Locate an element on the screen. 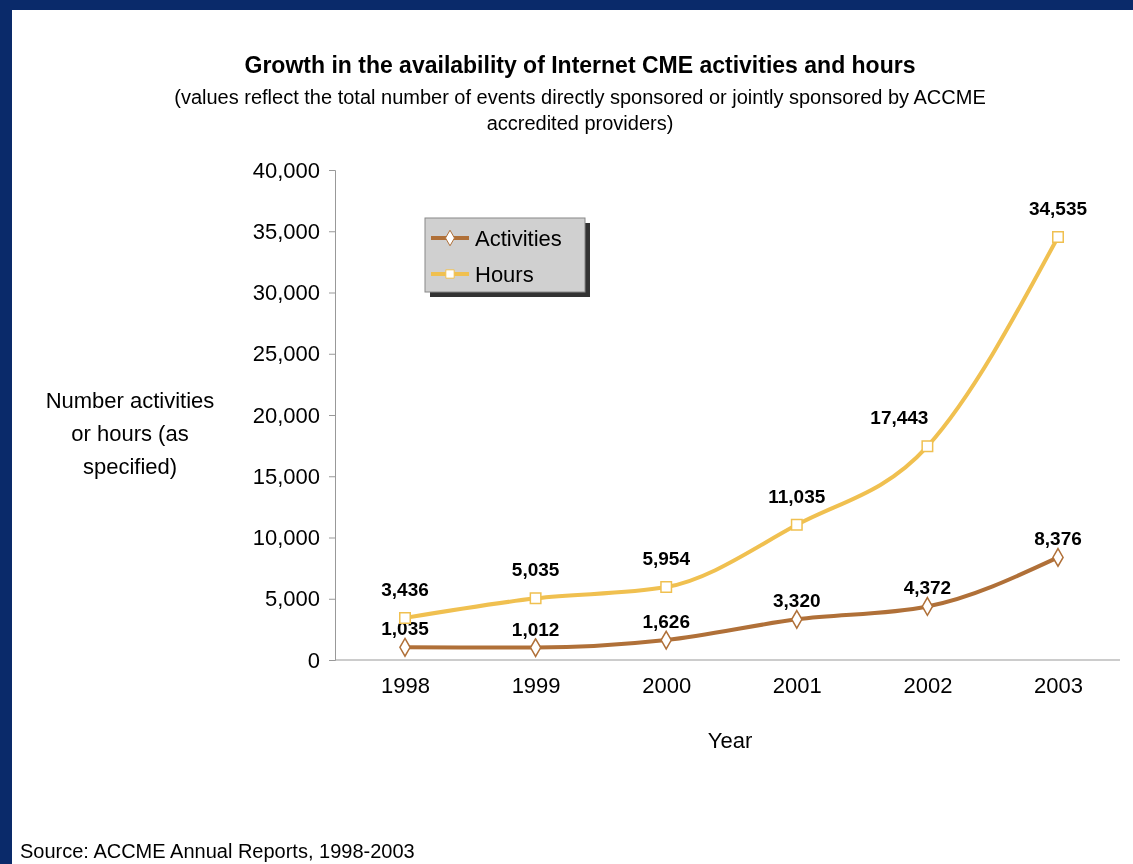 This screenshot has height=864, width=1133. y-axis-title: Number activities or hours (as specified) is located at coordinates (130, 433).